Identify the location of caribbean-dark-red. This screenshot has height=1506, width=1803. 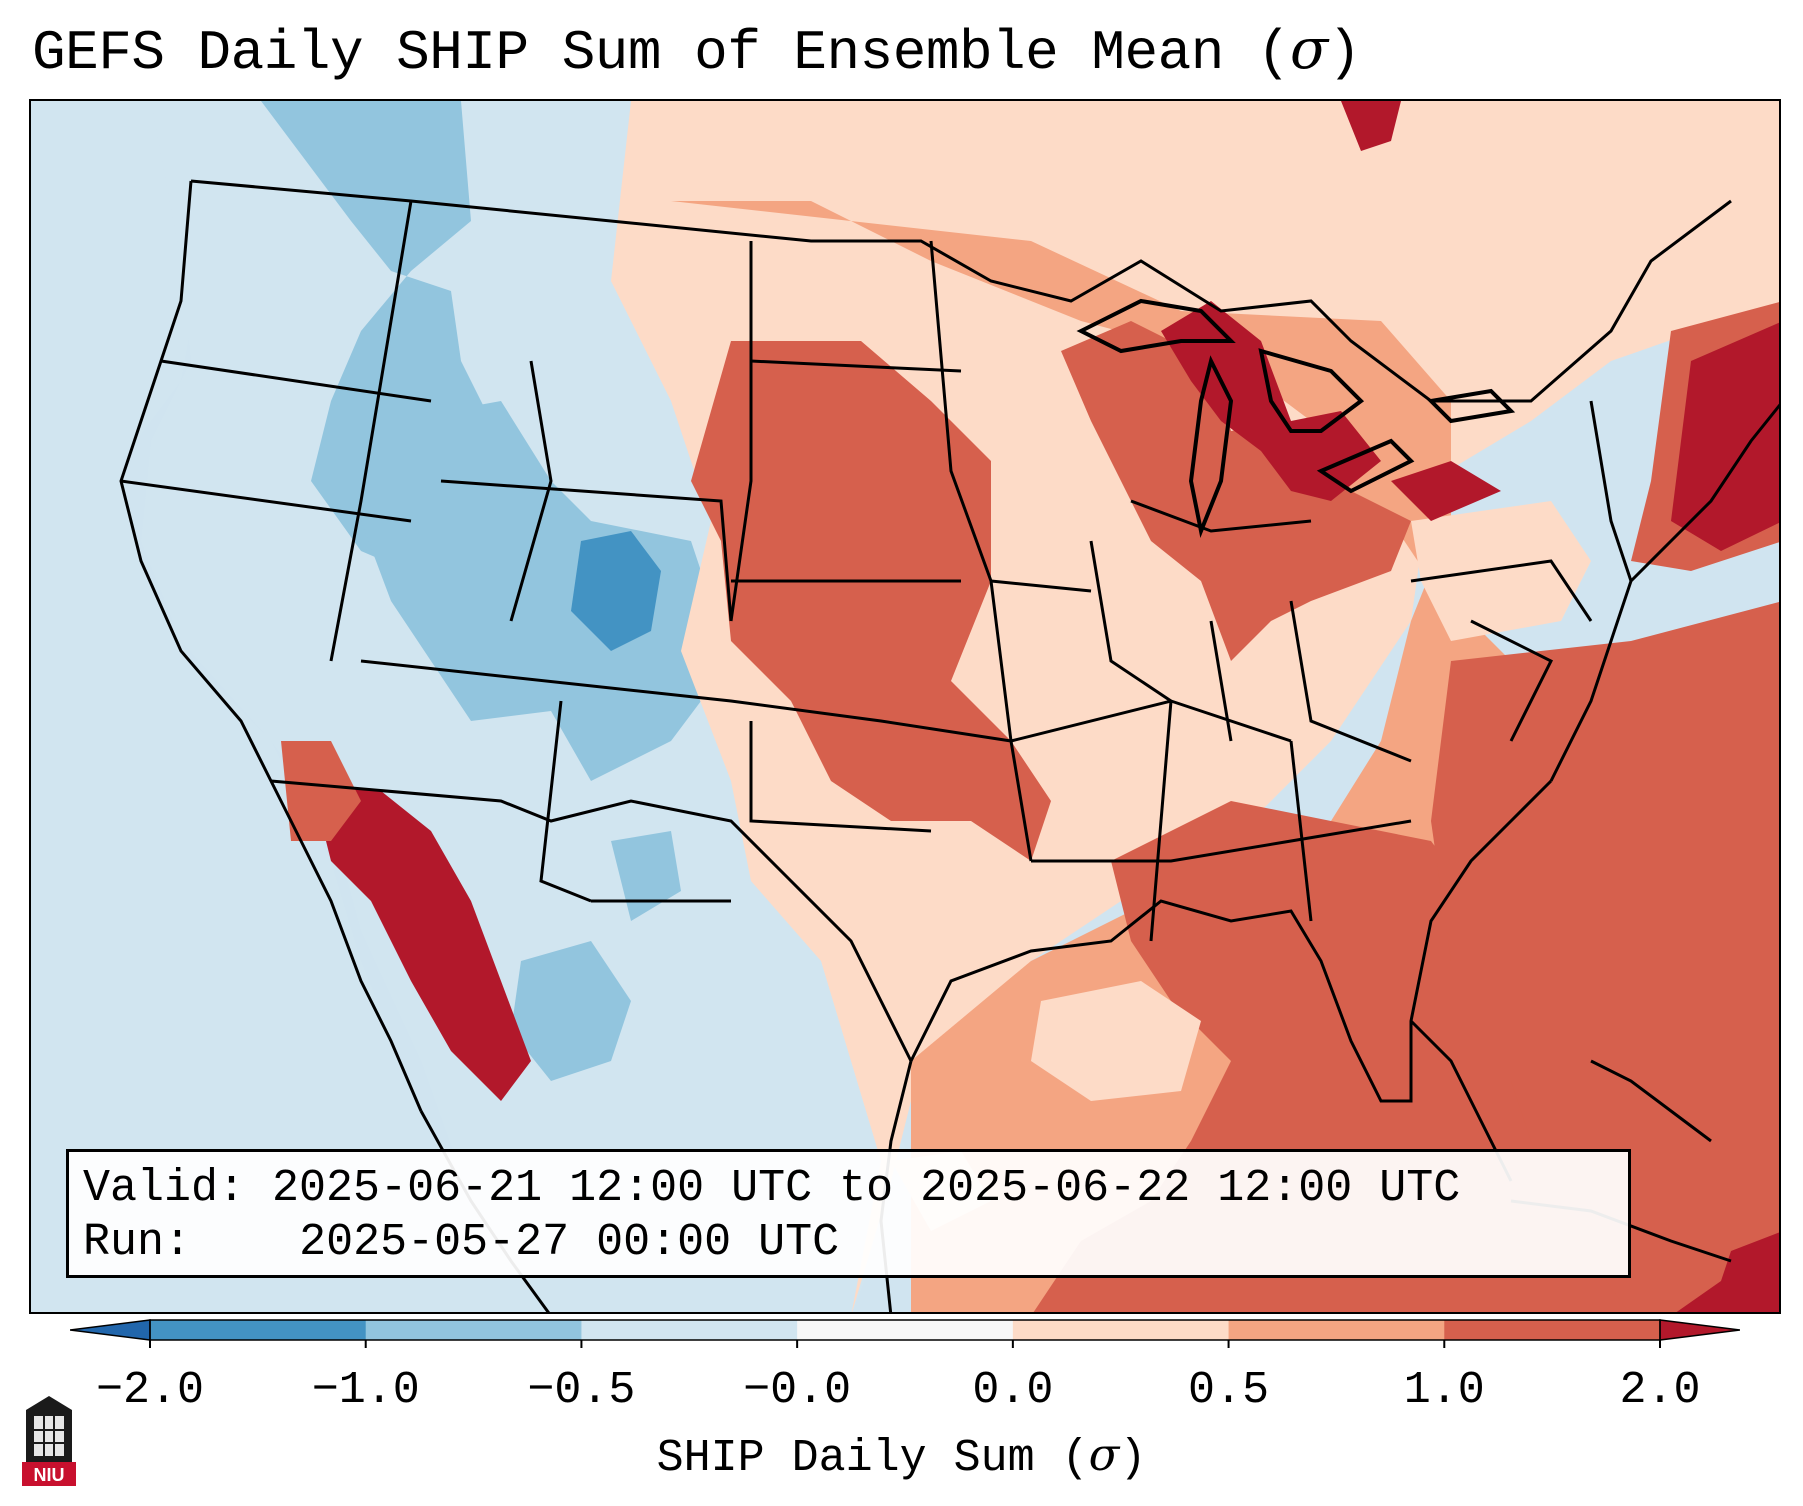
(1727, 1272).